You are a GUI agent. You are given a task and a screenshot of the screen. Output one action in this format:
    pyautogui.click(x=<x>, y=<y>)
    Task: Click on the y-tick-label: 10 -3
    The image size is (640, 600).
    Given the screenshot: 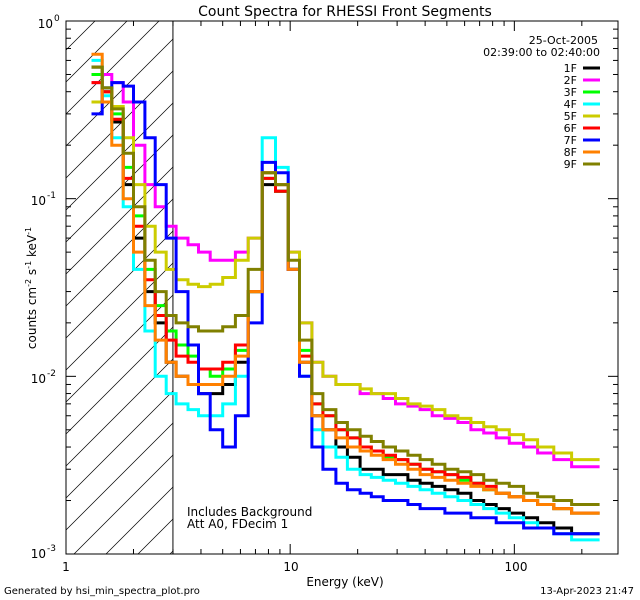 What is the action you would take?
    pyautogui.click(x=43, y=552)
    